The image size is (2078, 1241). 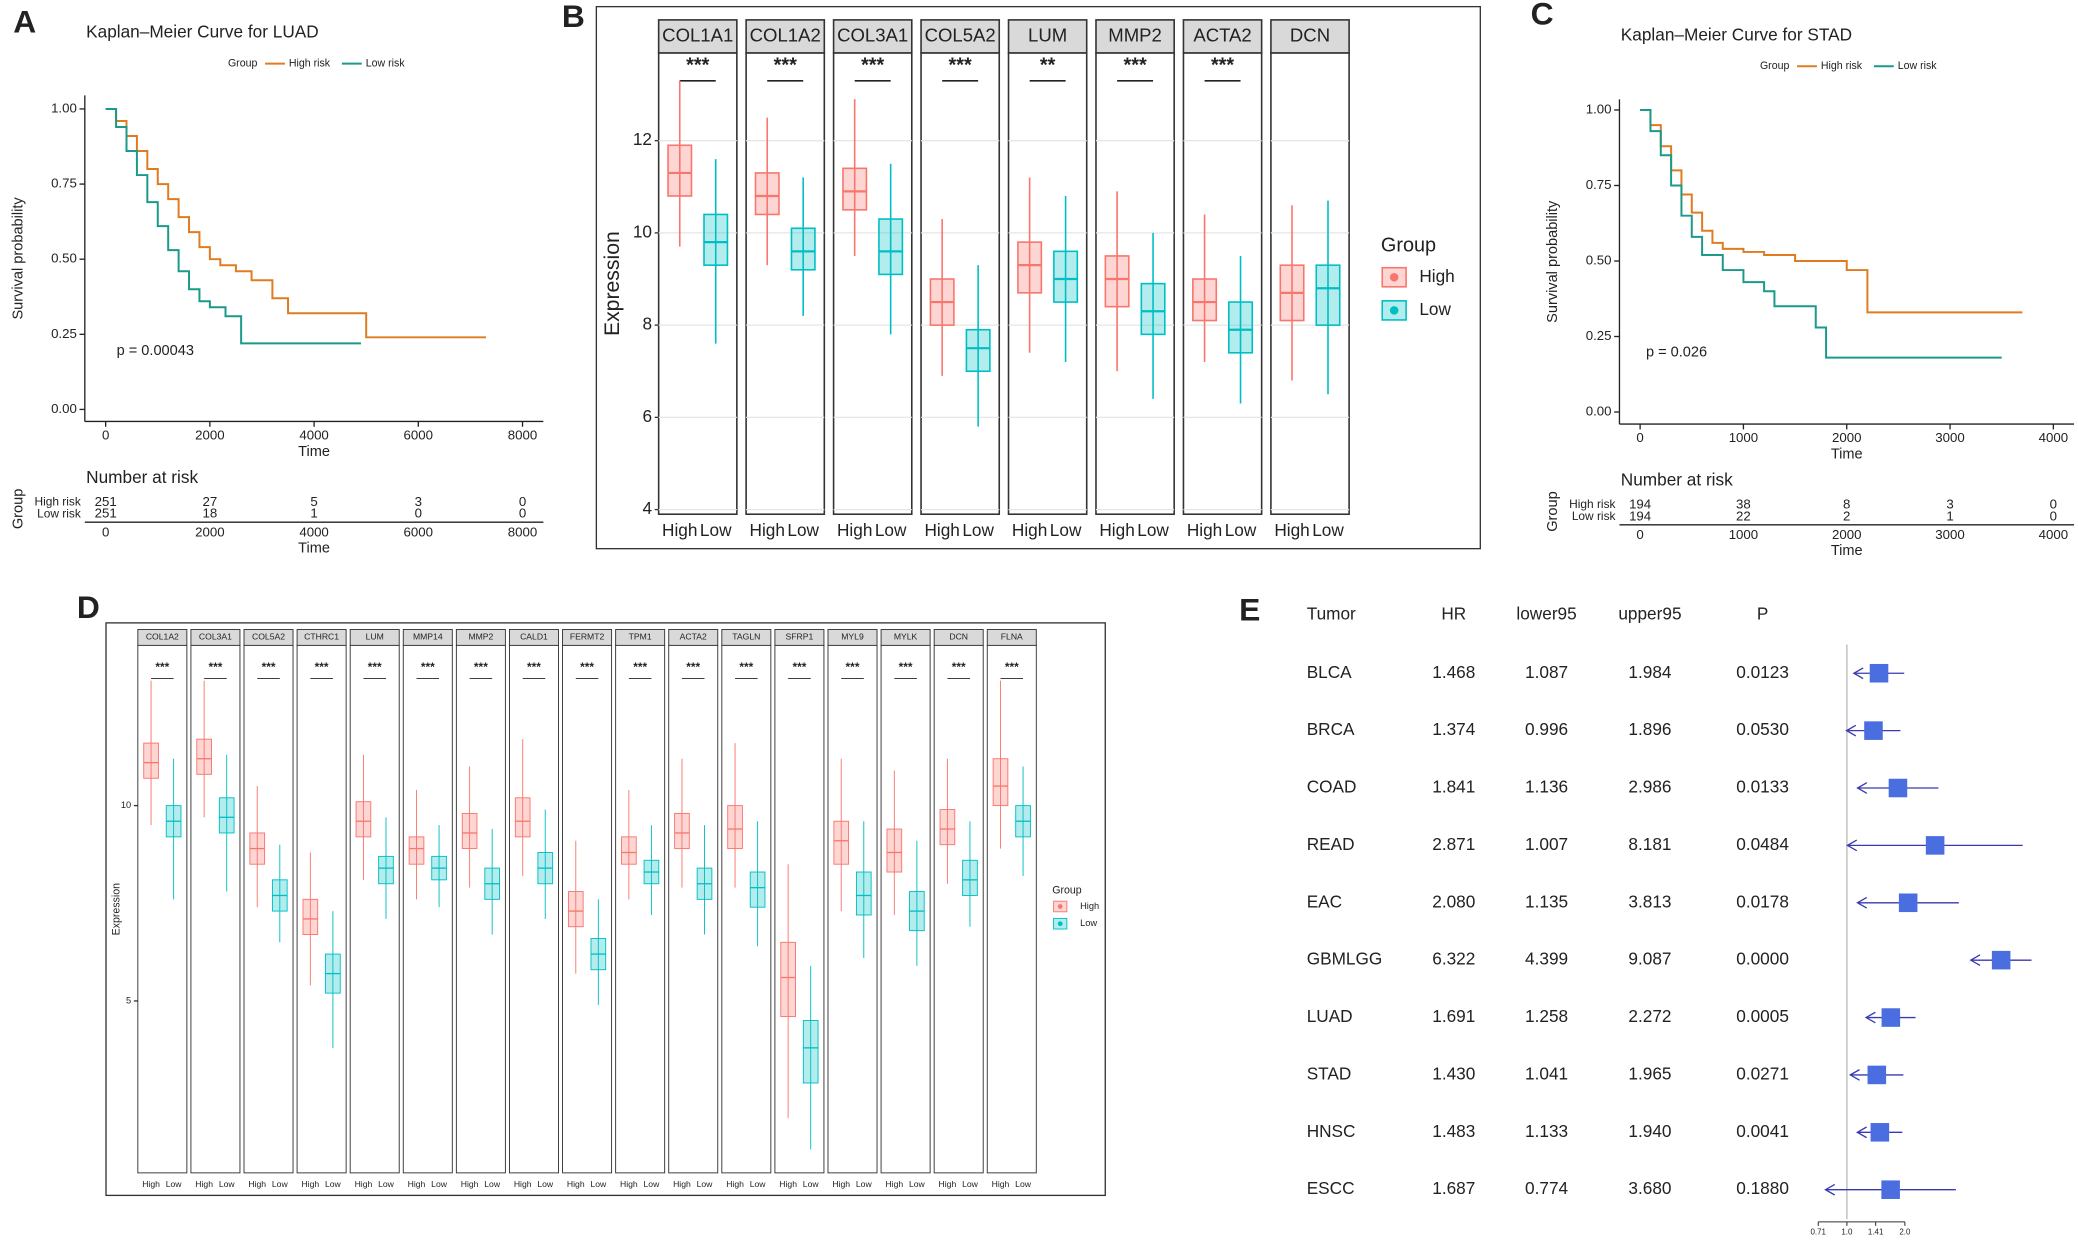 What do you see at coordinates (1846, 515) in the screenshot?
I see `risk-count: 2` at bounding box center [1846, 515].